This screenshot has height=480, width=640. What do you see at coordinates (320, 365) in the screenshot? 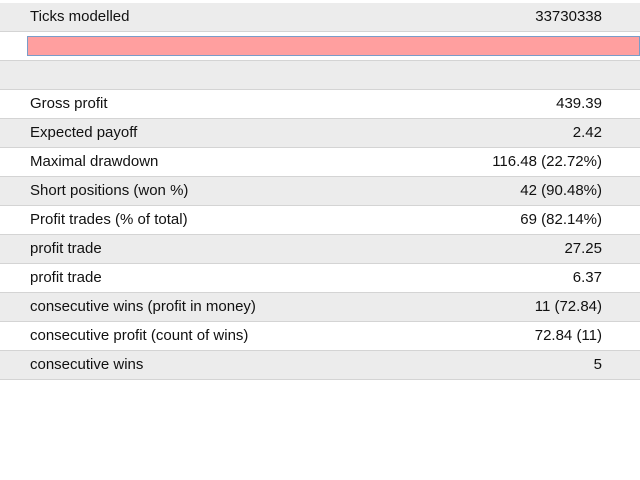
I see `table-row: consecutive wins 5` at bounding box center [320, 365].